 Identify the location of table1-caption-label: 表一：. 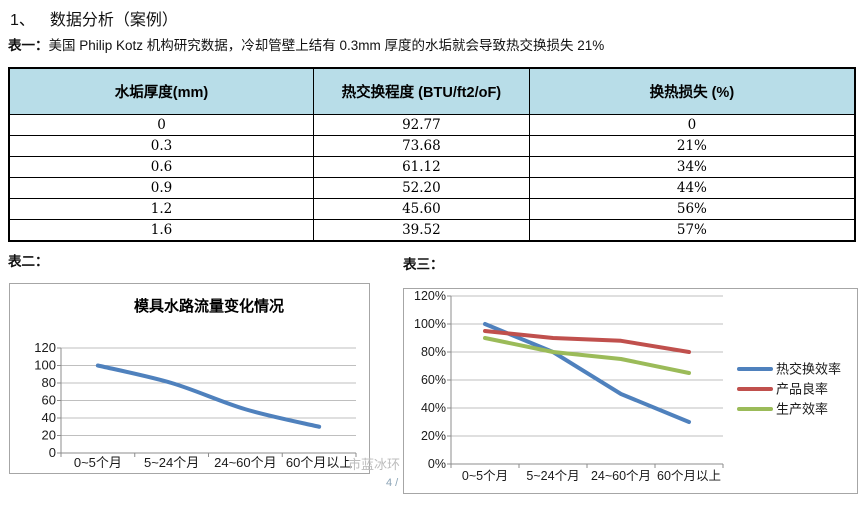
(28, 45).